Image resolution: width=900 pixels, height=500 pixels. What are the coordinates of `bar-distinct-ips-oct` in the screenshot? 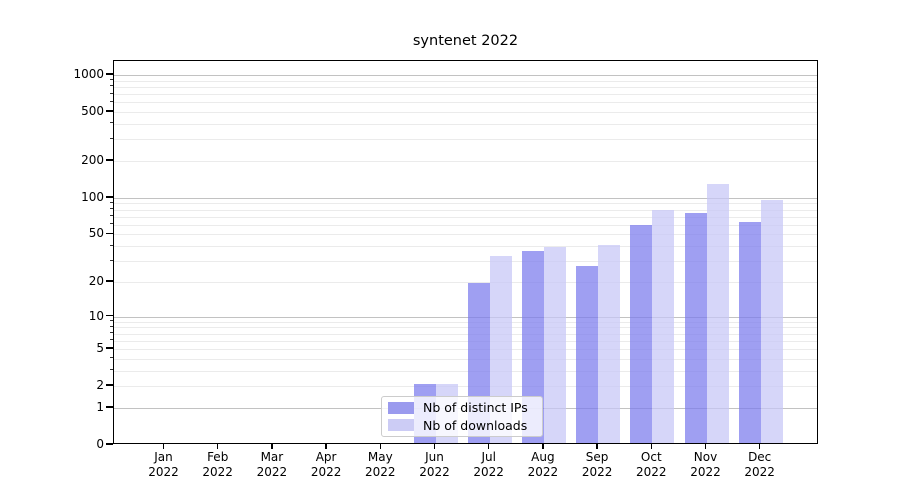 It's located at (641, 333).